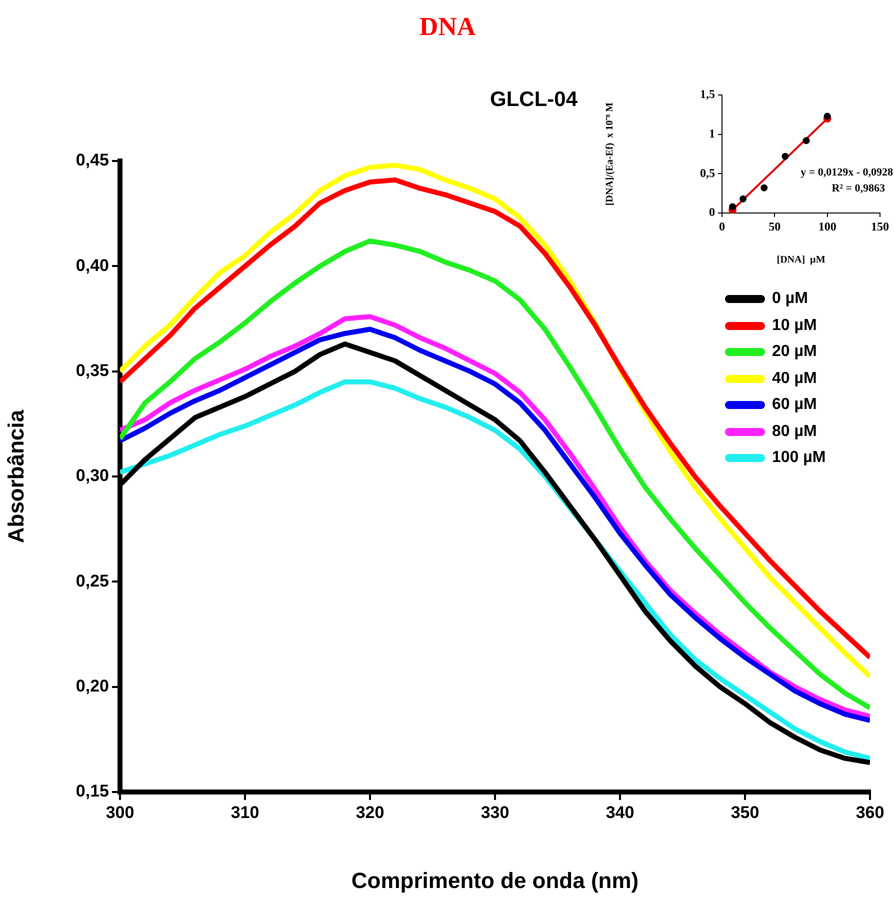 This screenshot has width=895, height=899. Describe the element at coordinates (92, 580) in the screenshot. I see `y-tick-label: 0,25` at that location.